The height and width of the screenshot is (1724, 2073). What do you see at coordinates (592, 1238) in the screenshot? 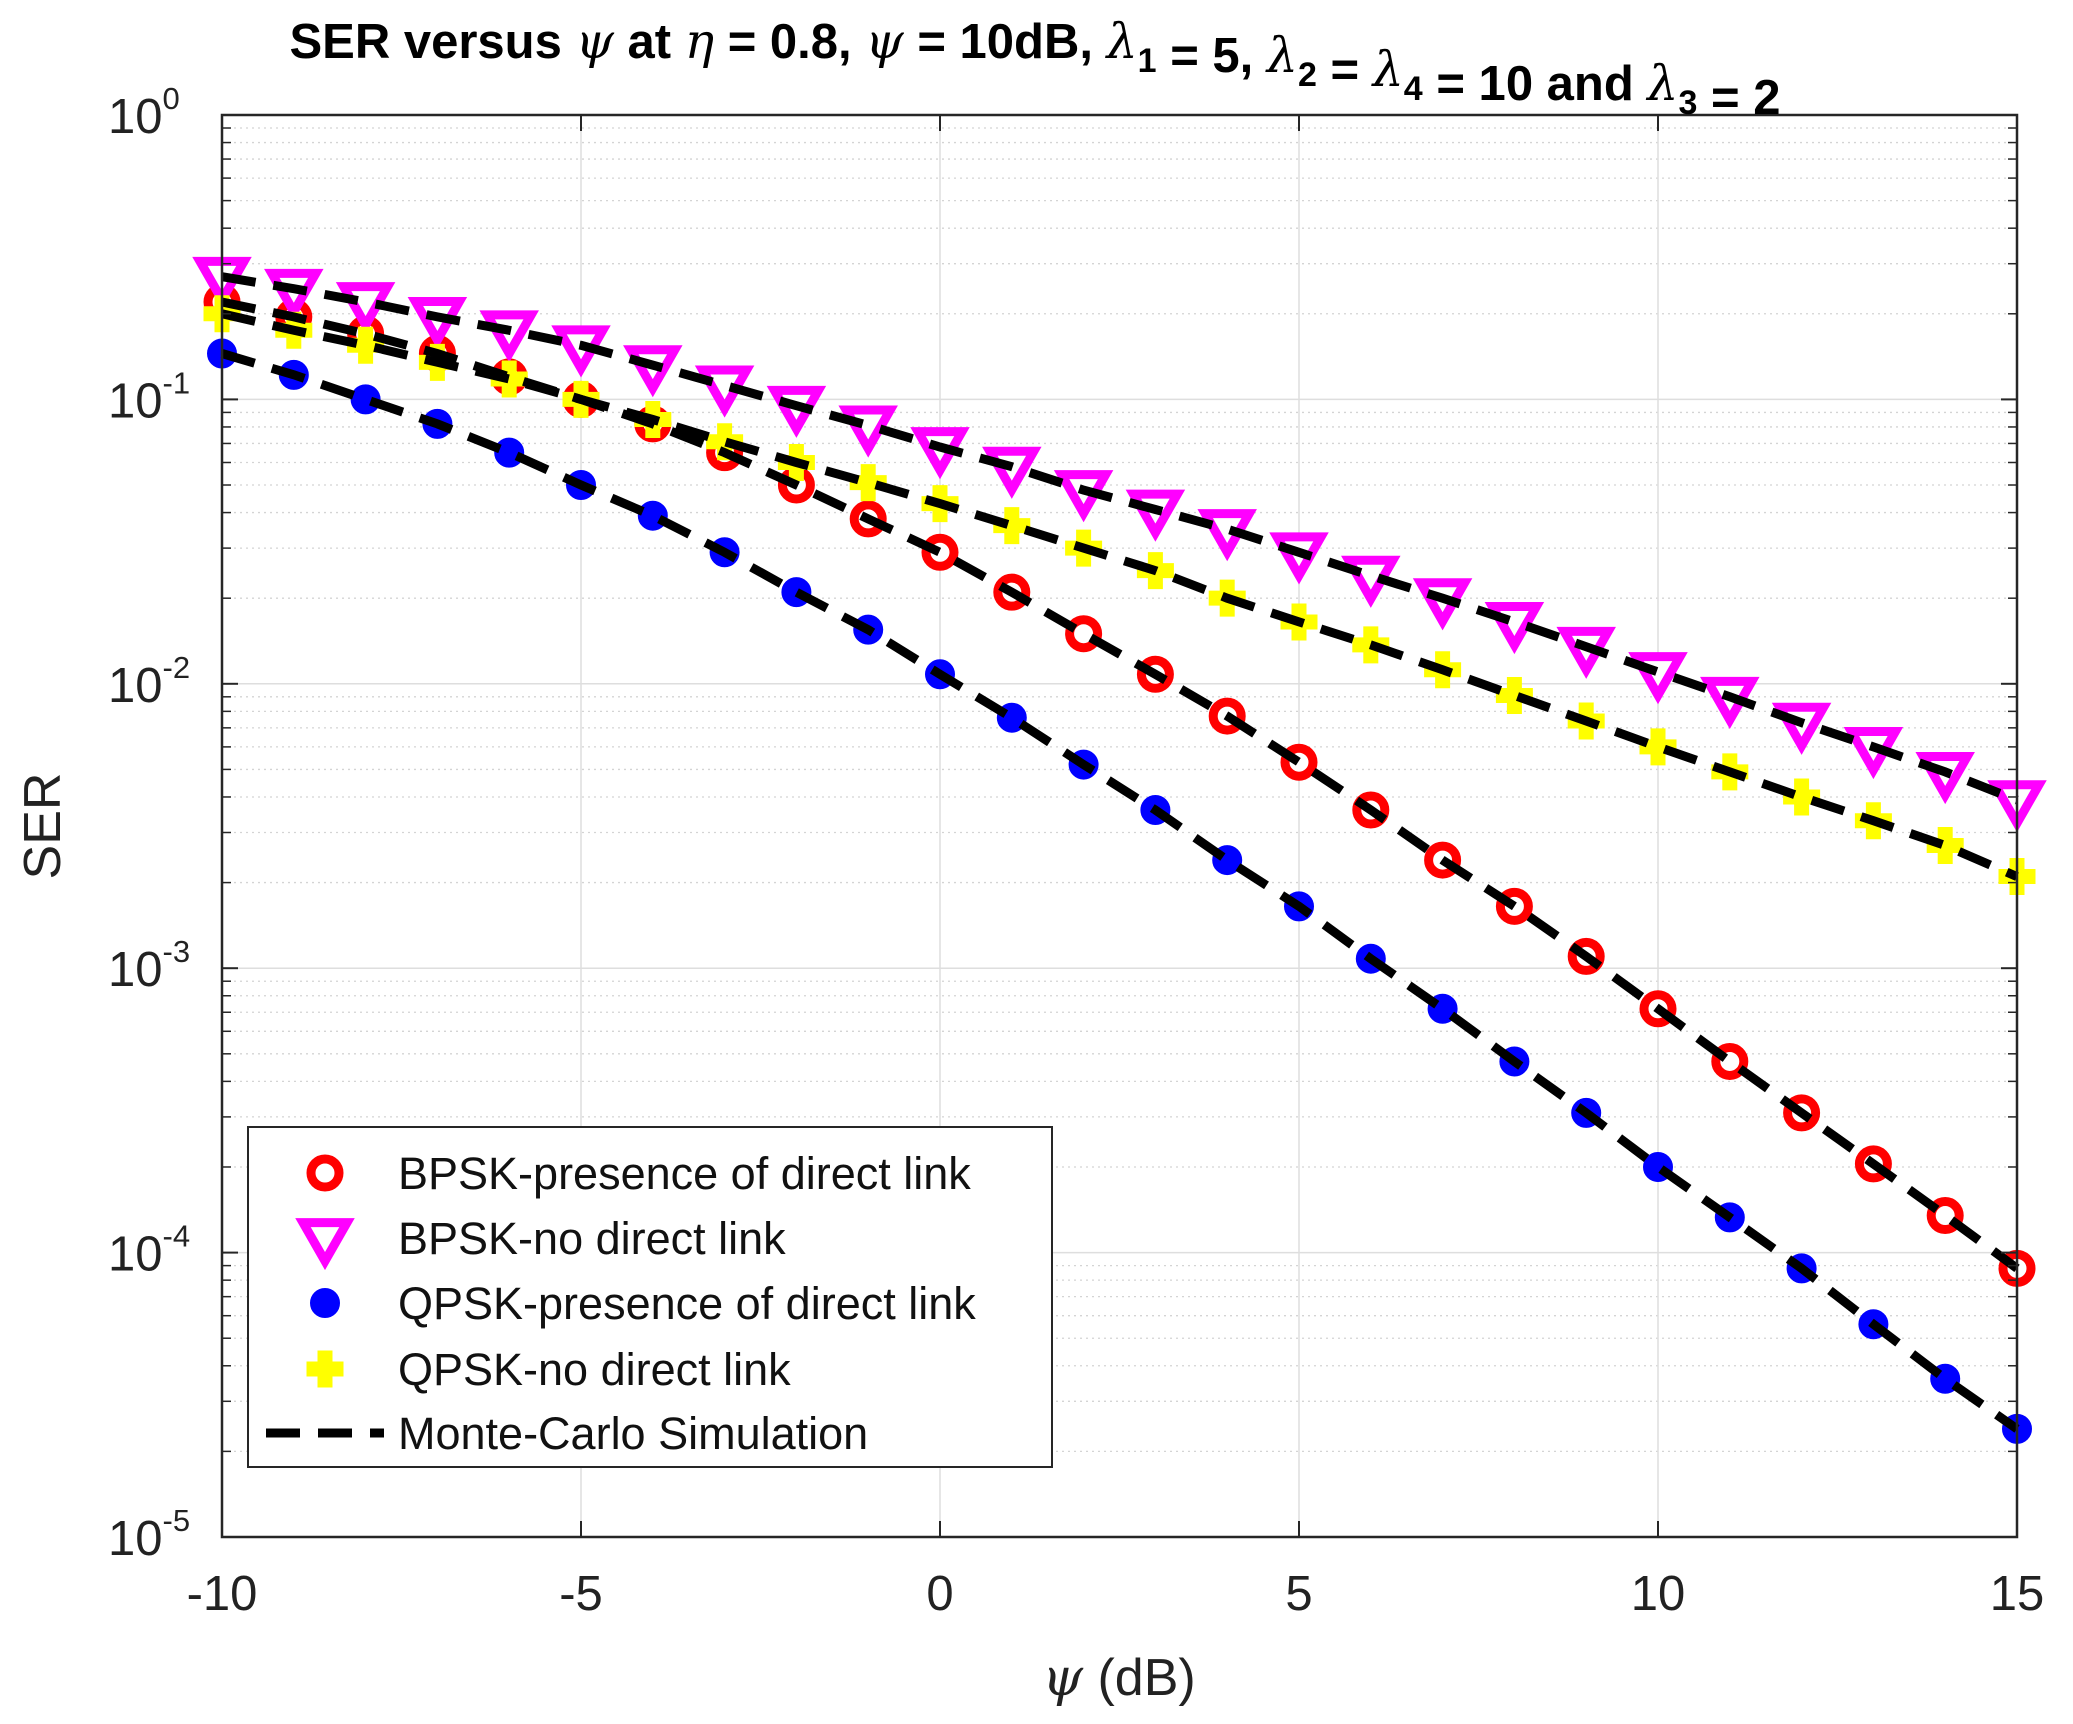
I see `legend-label: BPSK-no direct link` at bounding box center [592, 1238].